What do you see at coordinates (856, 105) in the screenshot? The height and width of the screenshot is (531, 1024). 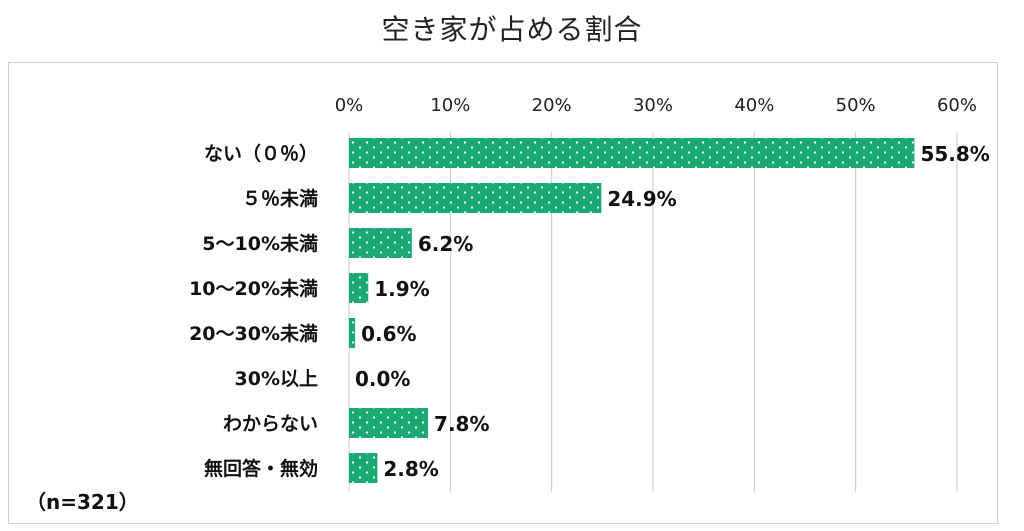 I see `x-tick-label: 50%` at bounding box center [856, 105].